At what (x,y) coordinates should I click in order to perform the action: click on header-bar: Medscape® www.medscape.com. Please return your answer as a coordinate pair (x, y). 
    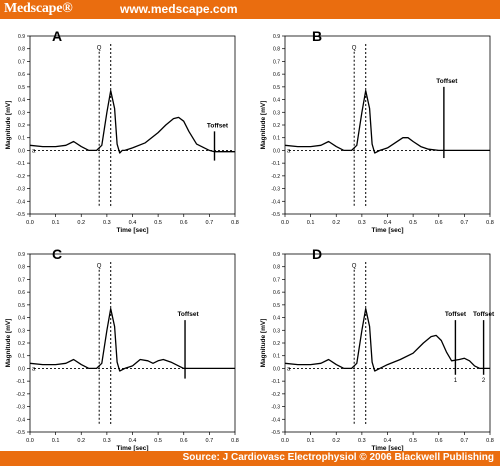
    Looking at the image, I should click on (250, 9).